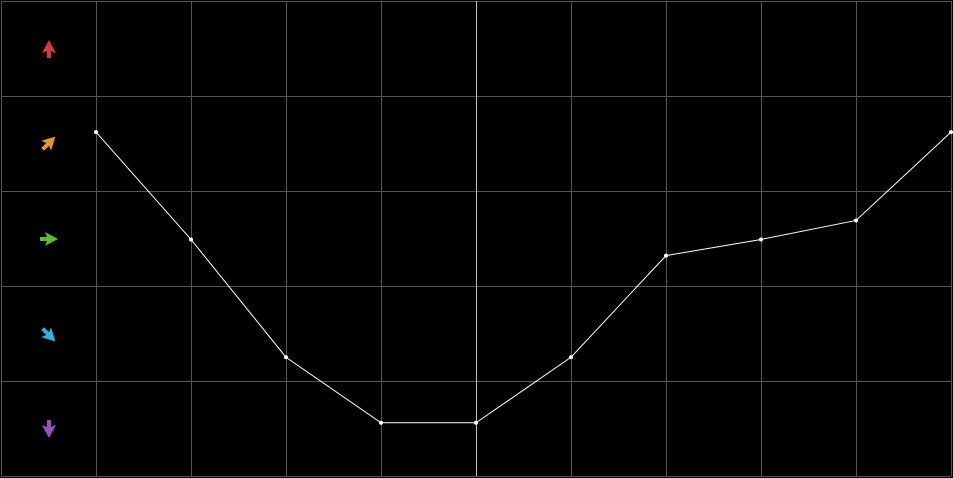 The image size is (953, 478). What do you see at coordinates (49, 429) in the screenshot?
I see `arrow-down-icon` at bounding box center [49, 429].